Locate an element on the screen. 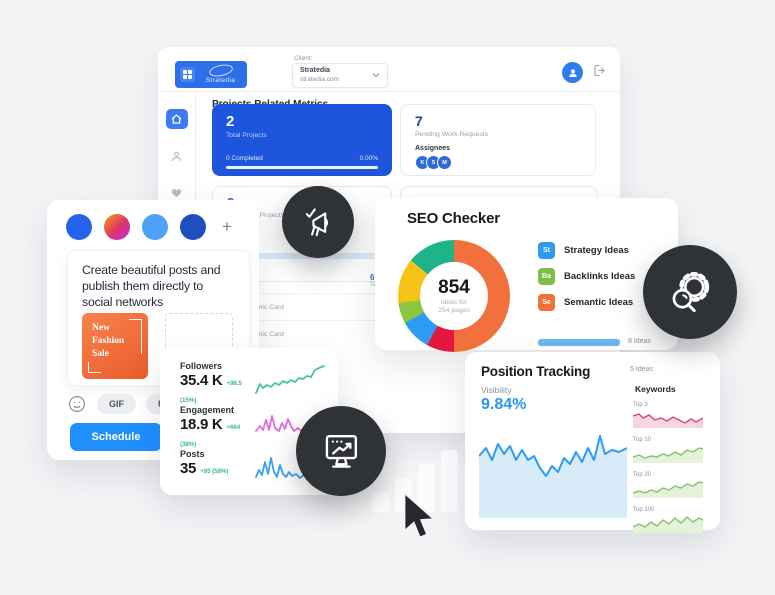 Image resolution: width=775 pixels, height=595 pixels. total-projects-card: 2 Total Projects 0 Completed 0.00% is located at coordinates (302, 140).